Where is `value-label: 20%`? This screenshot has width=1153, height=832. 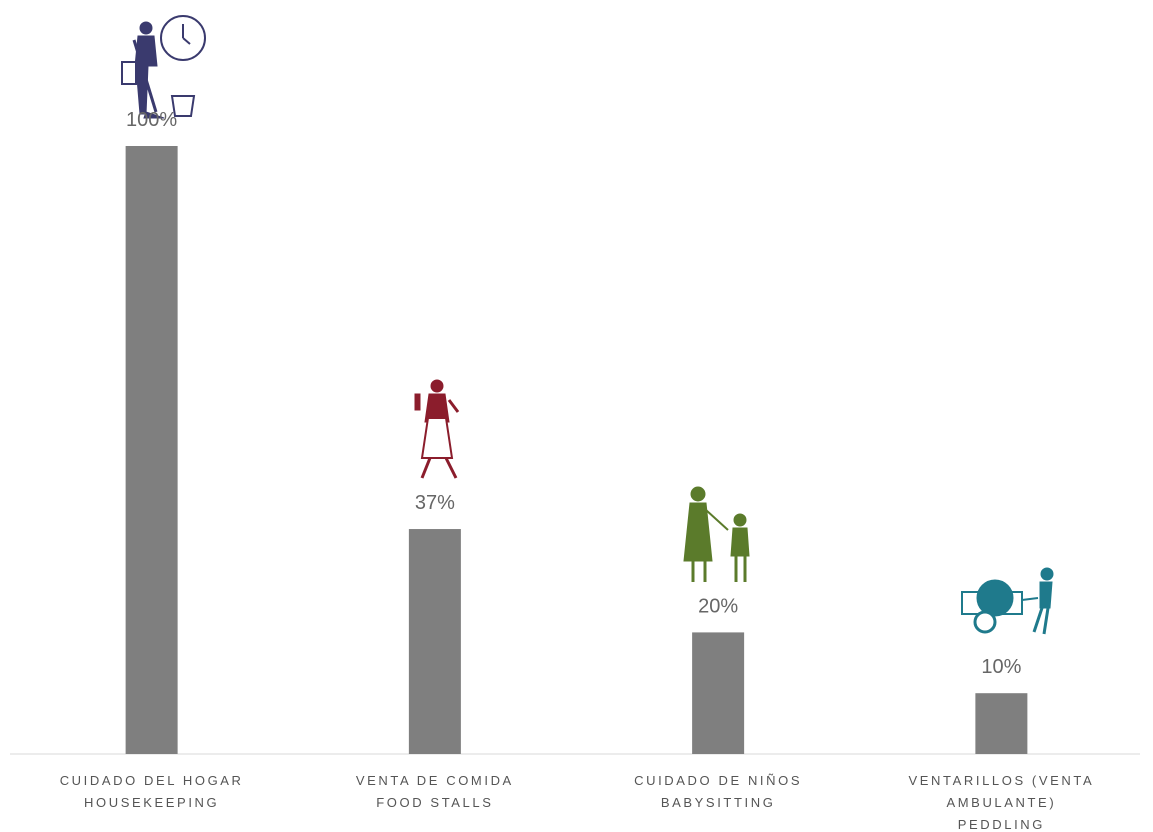 value-label: 20% is located at coordinates (718, 606).